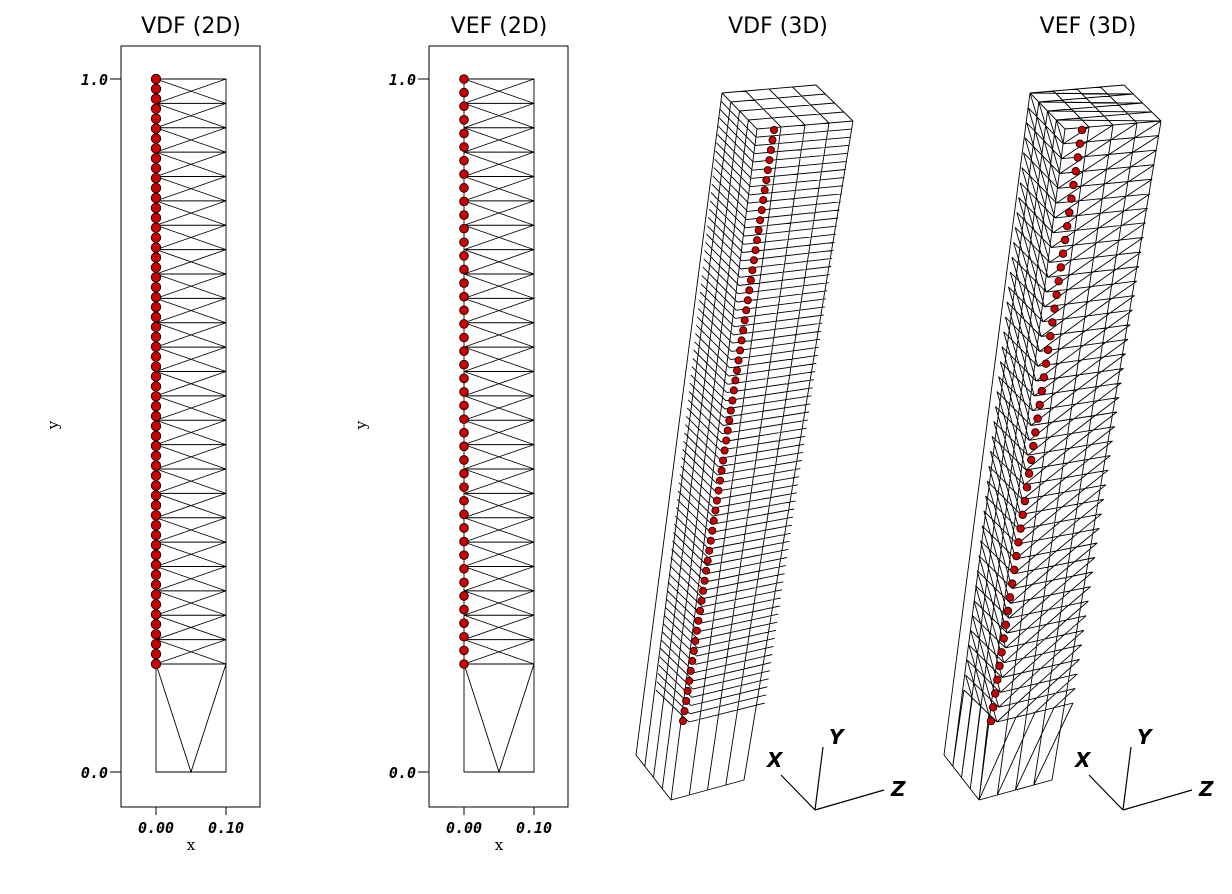 This screenshot has width=1232, height=894. Describe the element at coordinates (191, 26) in the screenshot. I see `panel-title: VDF (2D)` at that location.